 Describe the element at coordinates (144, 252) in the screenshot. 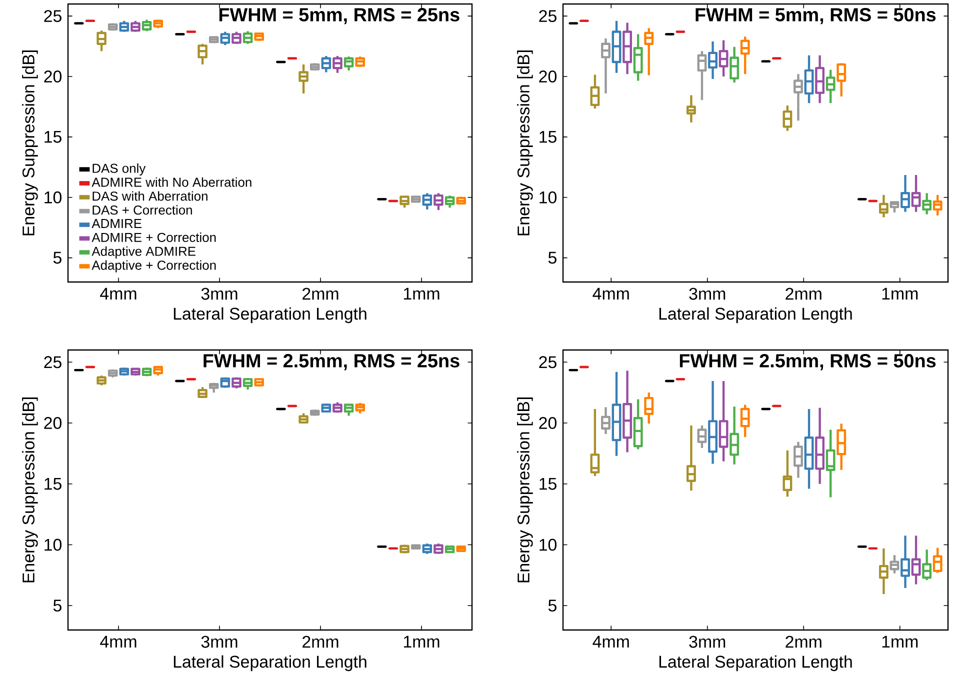

I see `legend-label: Adaptive ADMIRE` at that location.